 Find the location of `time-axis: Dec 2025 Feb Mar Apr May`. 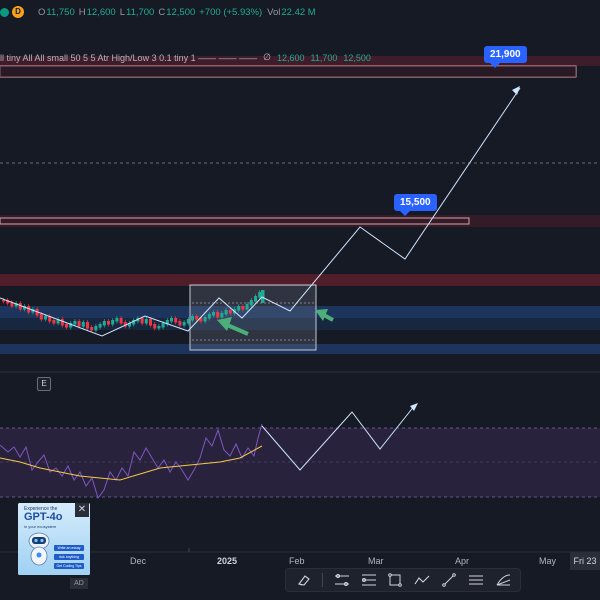

time-axis: Dec 2025 Feb Mar Apr May is located at coordinates (300, 561).